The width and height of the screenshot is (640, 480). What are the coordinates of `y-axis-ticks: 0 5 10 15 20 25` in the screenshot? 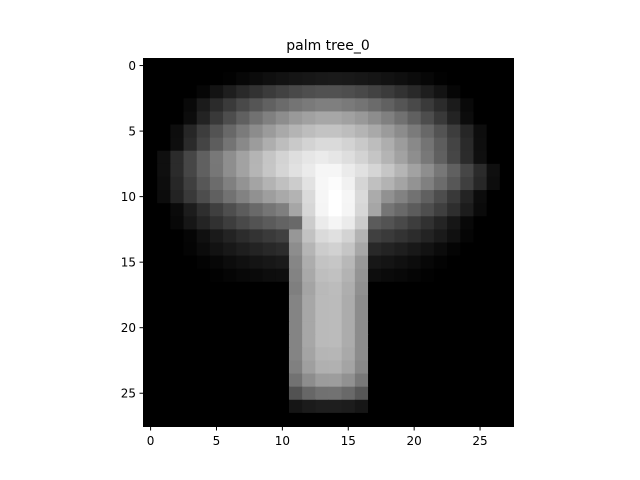 It's located at (132, 230).